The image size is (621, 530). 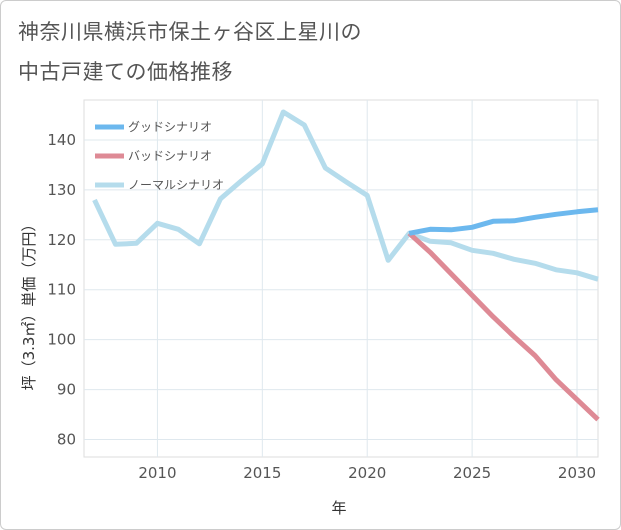 What do you see at coordinates (61, 340) in the screenshot?
I see `y-tick-label: 100` at bounding box center [61, 340].